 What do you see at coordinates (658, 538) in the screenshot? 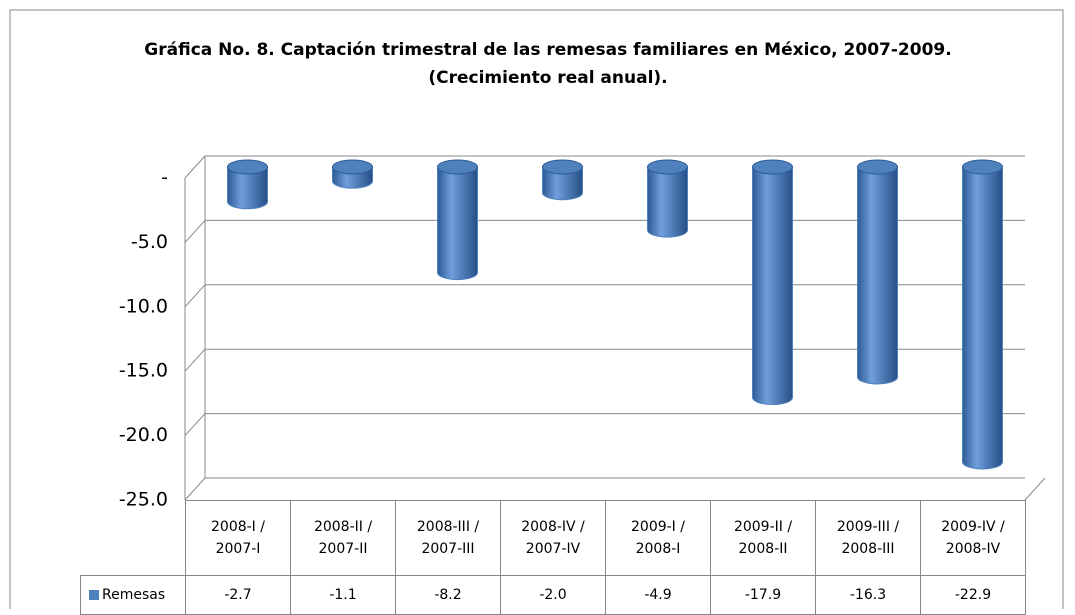
I see `category-label: 2009-I / 2008-I` at bounding box center [658, 538].